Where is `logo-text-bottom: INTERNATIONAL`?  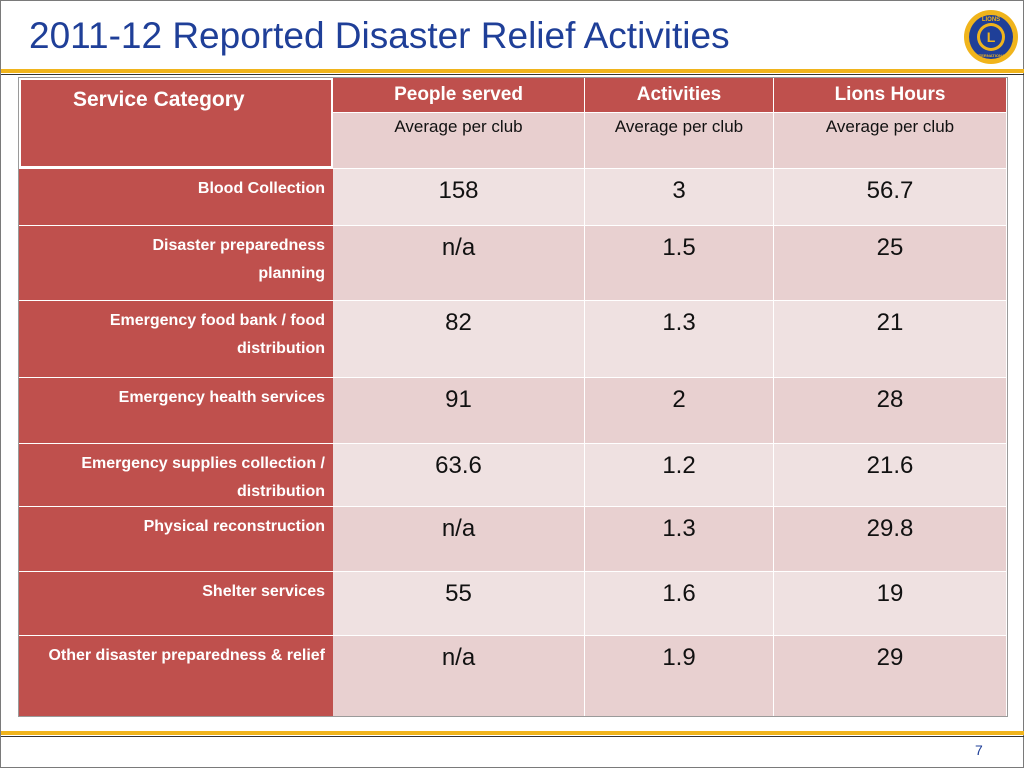 logo-text-bottom: INTERNATIONAL is located at coordinates (991, 55).